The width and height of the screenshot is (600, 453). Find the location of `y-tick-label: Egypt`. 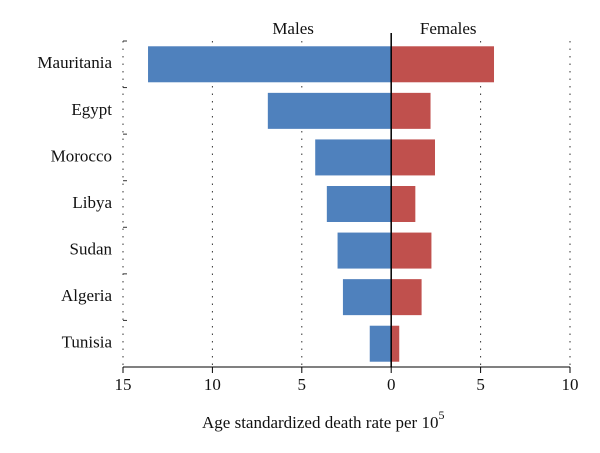

y-tick-label: Egypt is located at coordinates (91, 109).